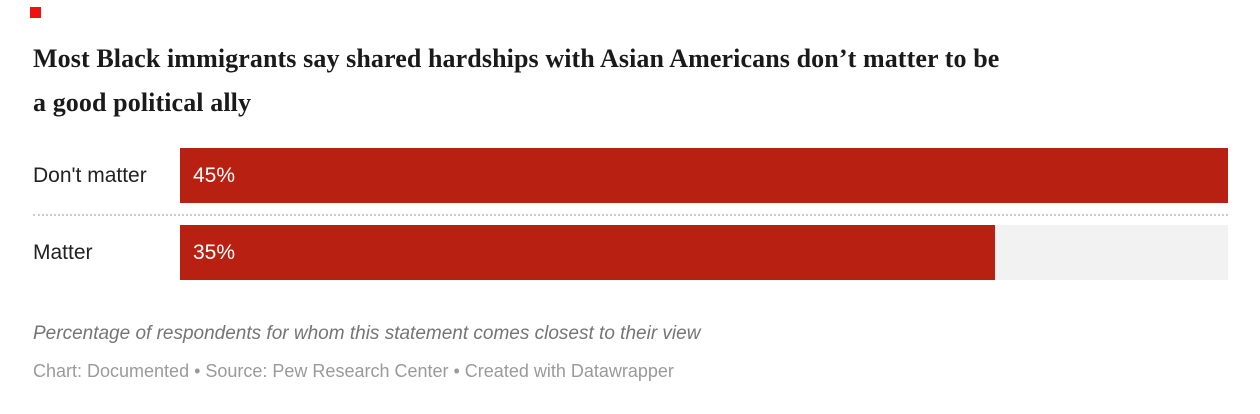 This screenshot has width=1260, height=414. I want to click on value-label: 45%, so click(214, 175).